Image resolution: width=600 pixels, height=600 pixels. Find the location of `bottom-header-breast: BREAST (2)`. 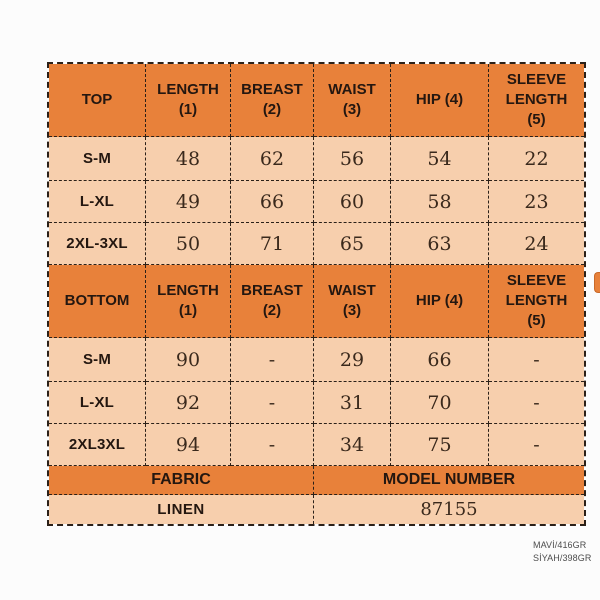

bottom-header-breast: BREAST (2) is located at coordinates (272, 301).